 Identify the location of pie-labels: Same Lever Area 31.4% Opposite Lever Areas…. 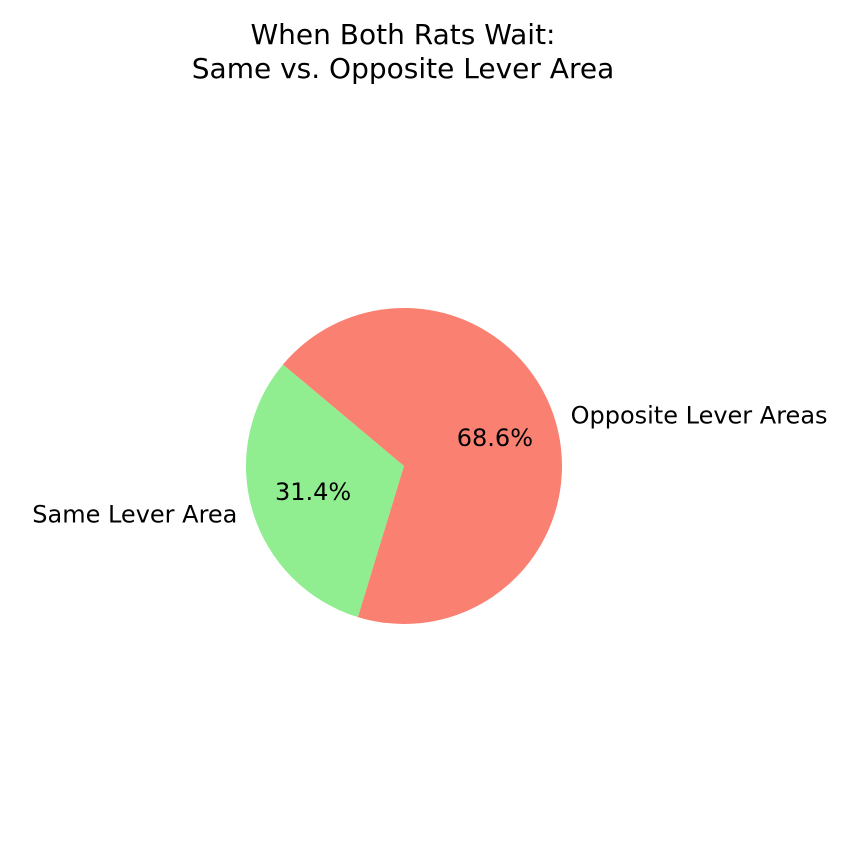
(429, 465).